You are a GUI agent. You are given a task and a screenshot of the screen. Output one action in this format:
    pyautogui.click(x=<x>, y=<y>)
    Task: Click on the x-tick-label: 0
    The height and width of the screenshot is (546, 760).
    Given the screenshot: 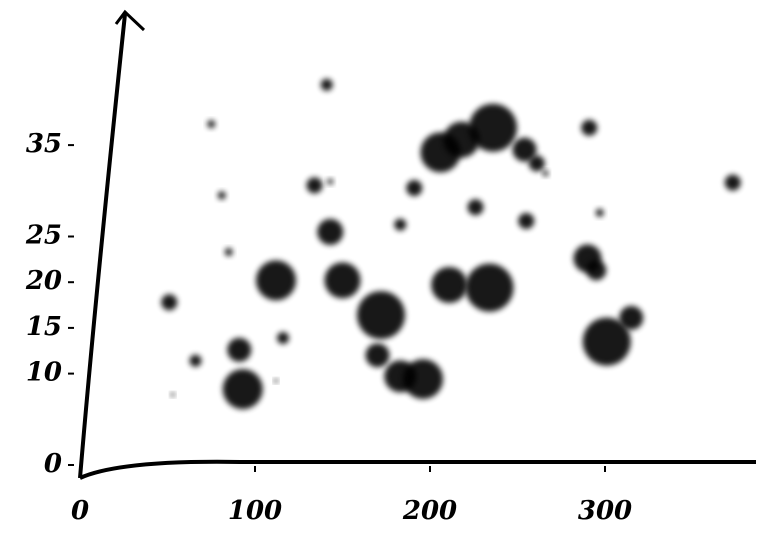 What is the action you would take?
    pyautogui.click(x=80, y=511)
    